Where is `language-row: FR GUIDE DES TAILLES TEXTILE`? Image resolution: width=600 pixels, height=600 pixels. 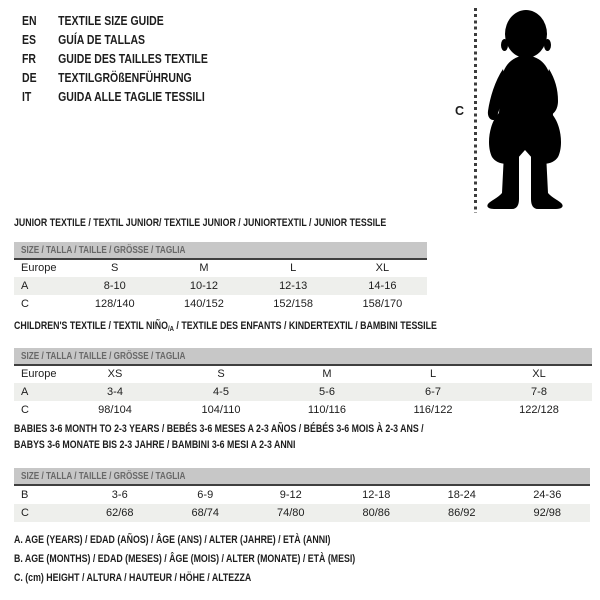
language-row: FR GUIDE DES TAILLES TEXTILE is located at coordinates (115, 59).